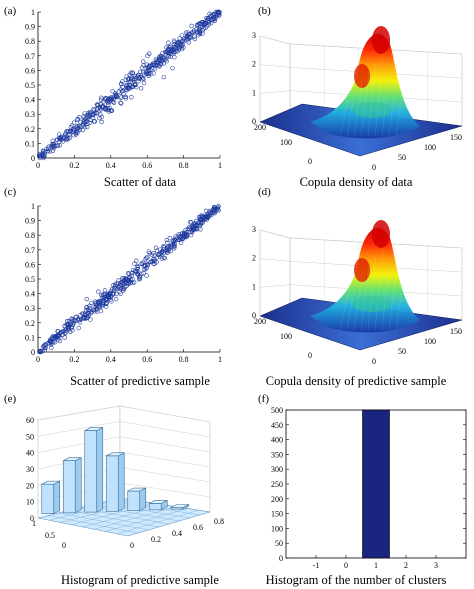 Image resolution: width=474 pixels, height=589 pixels. What do you see at coordinates (277, 469) in the screenshot?
I see `y-tick-label: 300` at bounding box center [277, 469].